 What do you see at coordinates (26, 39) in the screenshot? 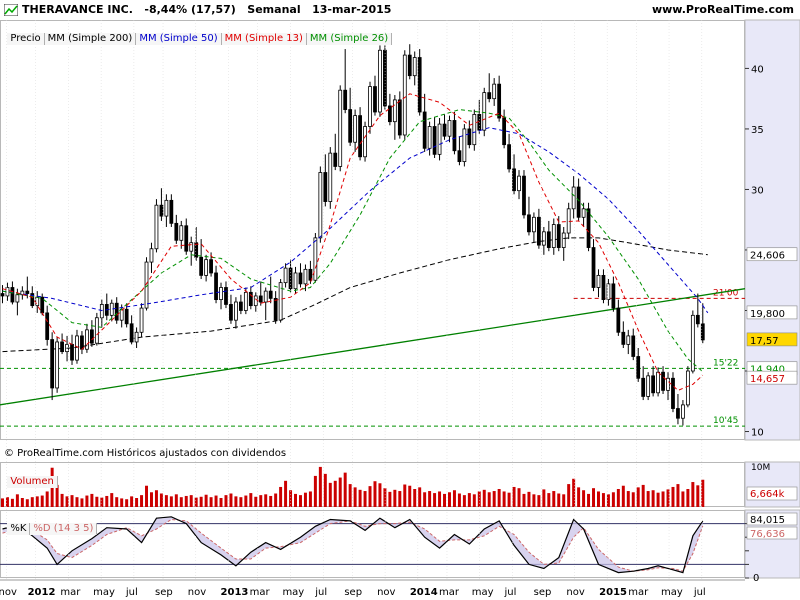
I see `legend-price: Precio` at bounding box center [26, 39].